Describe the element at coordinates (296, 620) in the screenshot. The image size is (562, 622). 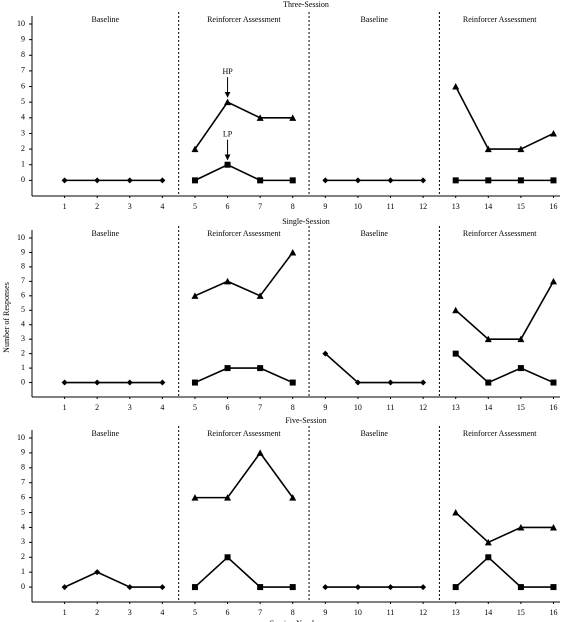
I see `x-axis-label: Session Number` at that location.